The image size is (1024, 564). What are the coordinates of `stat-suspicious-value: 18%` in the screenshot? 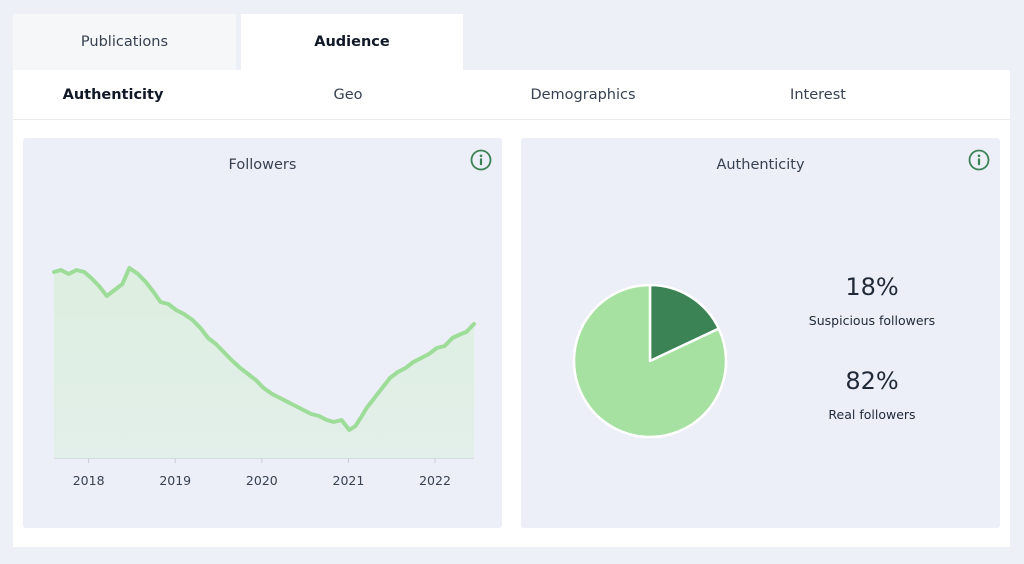 It's located at (872, 287).